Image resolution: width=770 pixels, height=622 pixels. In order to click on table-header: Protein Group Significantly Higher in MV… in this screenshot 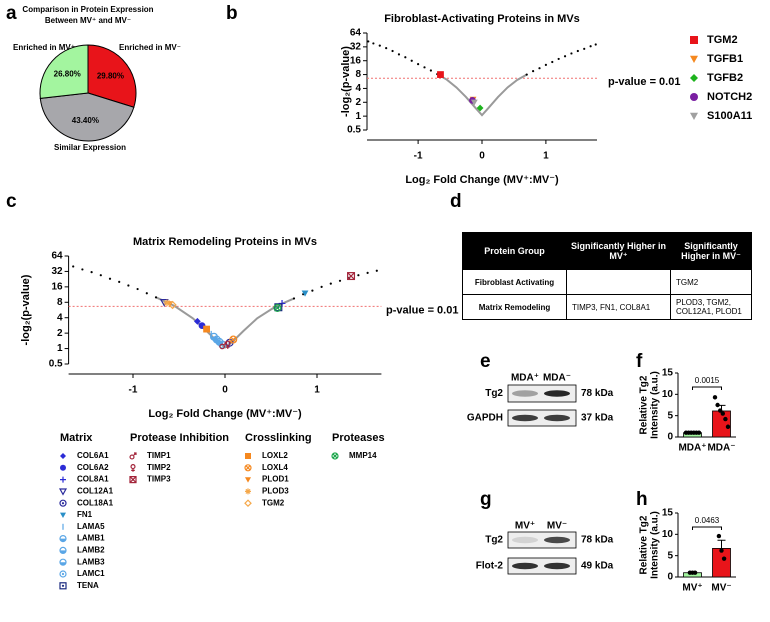, I will do `click(607, 251)`.